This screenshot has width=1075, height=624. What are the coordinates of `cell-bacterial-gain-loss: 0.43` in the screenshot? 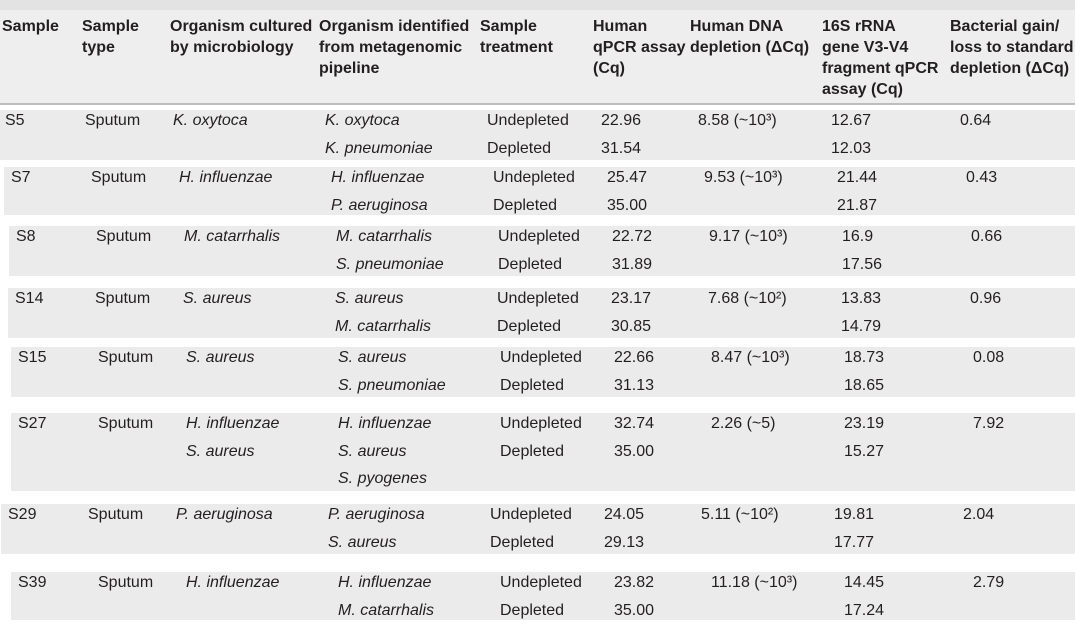 It's located at (982, 177).